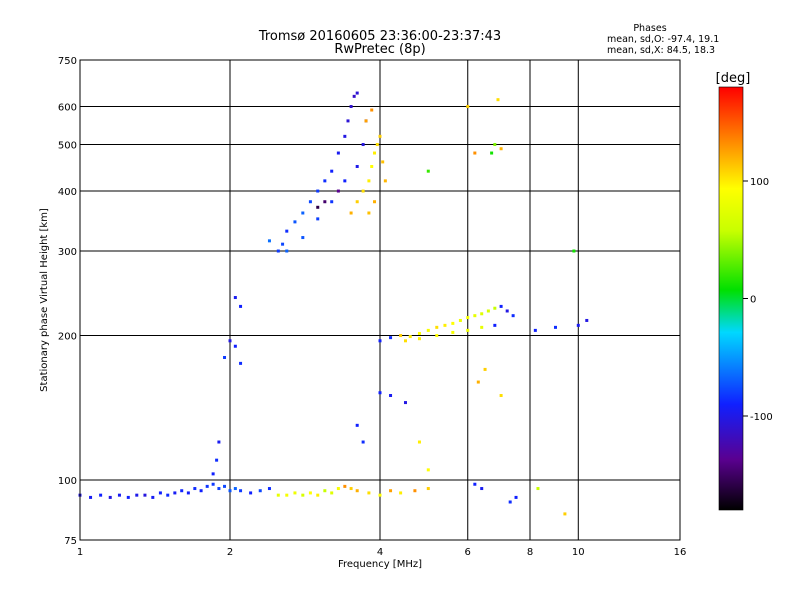 This screenshot has width=800, height=600. I want to click on y-tick-label: 750, so click(67, 61).